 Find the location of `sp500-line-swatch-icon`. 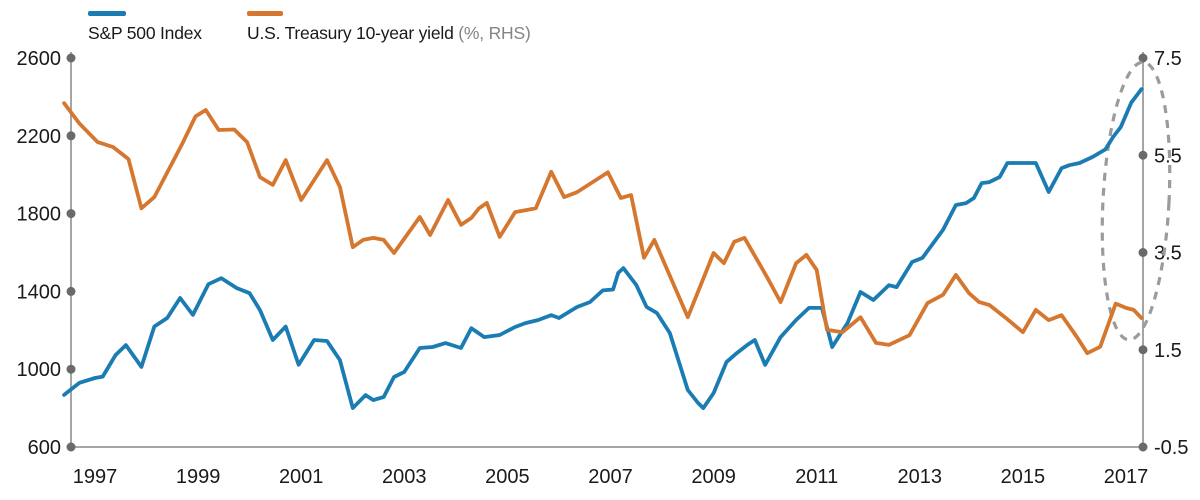

sp500-line-swatch-icon is located at coordinates (107, 13).